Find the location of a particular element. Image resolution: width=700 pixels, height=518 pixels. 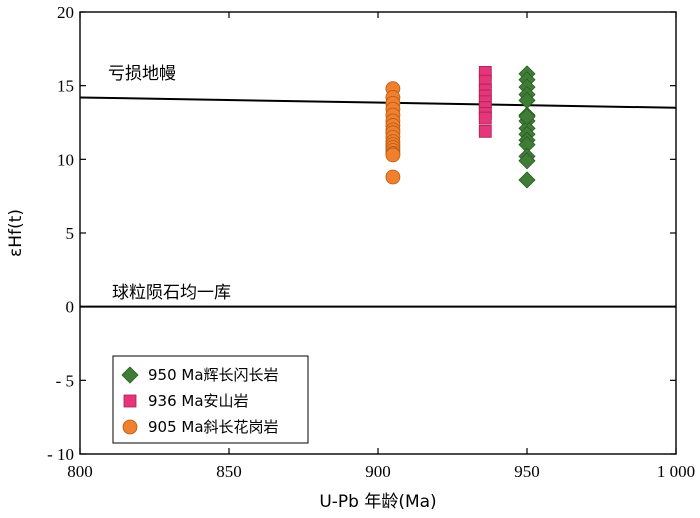

x-tick-label: 900 is located at coordinates (378, 471).